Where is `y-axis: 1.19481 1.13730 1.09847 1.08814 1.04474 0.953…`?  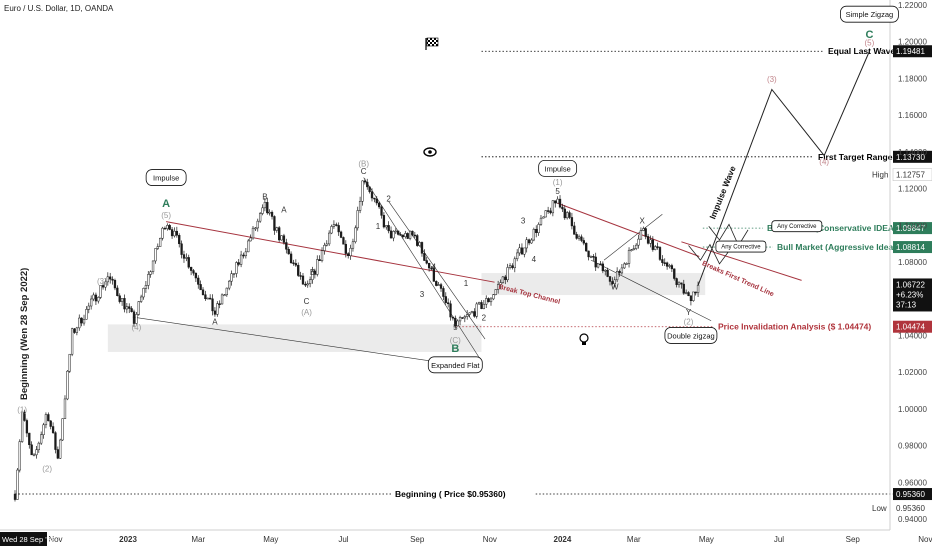 y-axis: 1.19481 1.13730 1.09847 1.08814 1.04474 0.953… is located at coordinates (902, 262).